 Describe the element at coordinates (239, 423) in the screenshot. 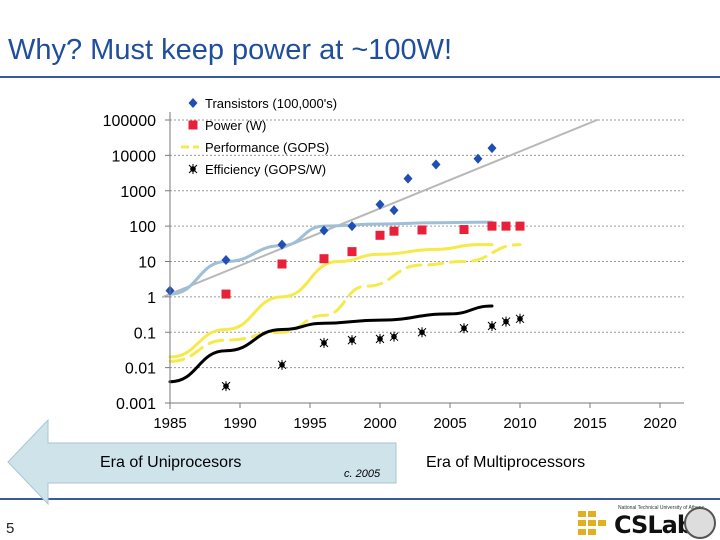

I see `x-tick-label: 1990` at that location.